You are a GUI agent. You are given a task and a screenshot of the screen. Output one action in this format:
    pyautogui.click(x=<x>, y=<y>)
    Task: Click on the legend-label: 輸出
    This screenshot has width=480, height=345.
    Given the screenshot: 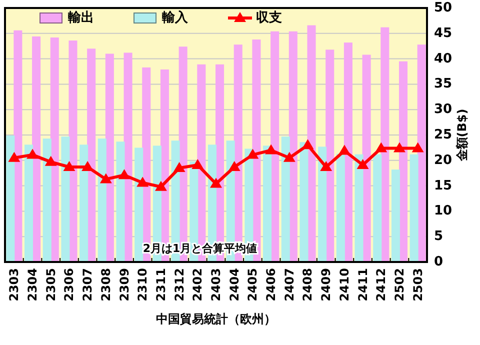 What is the action you would take?
    pyautogui.click(x=80, y=18)
    